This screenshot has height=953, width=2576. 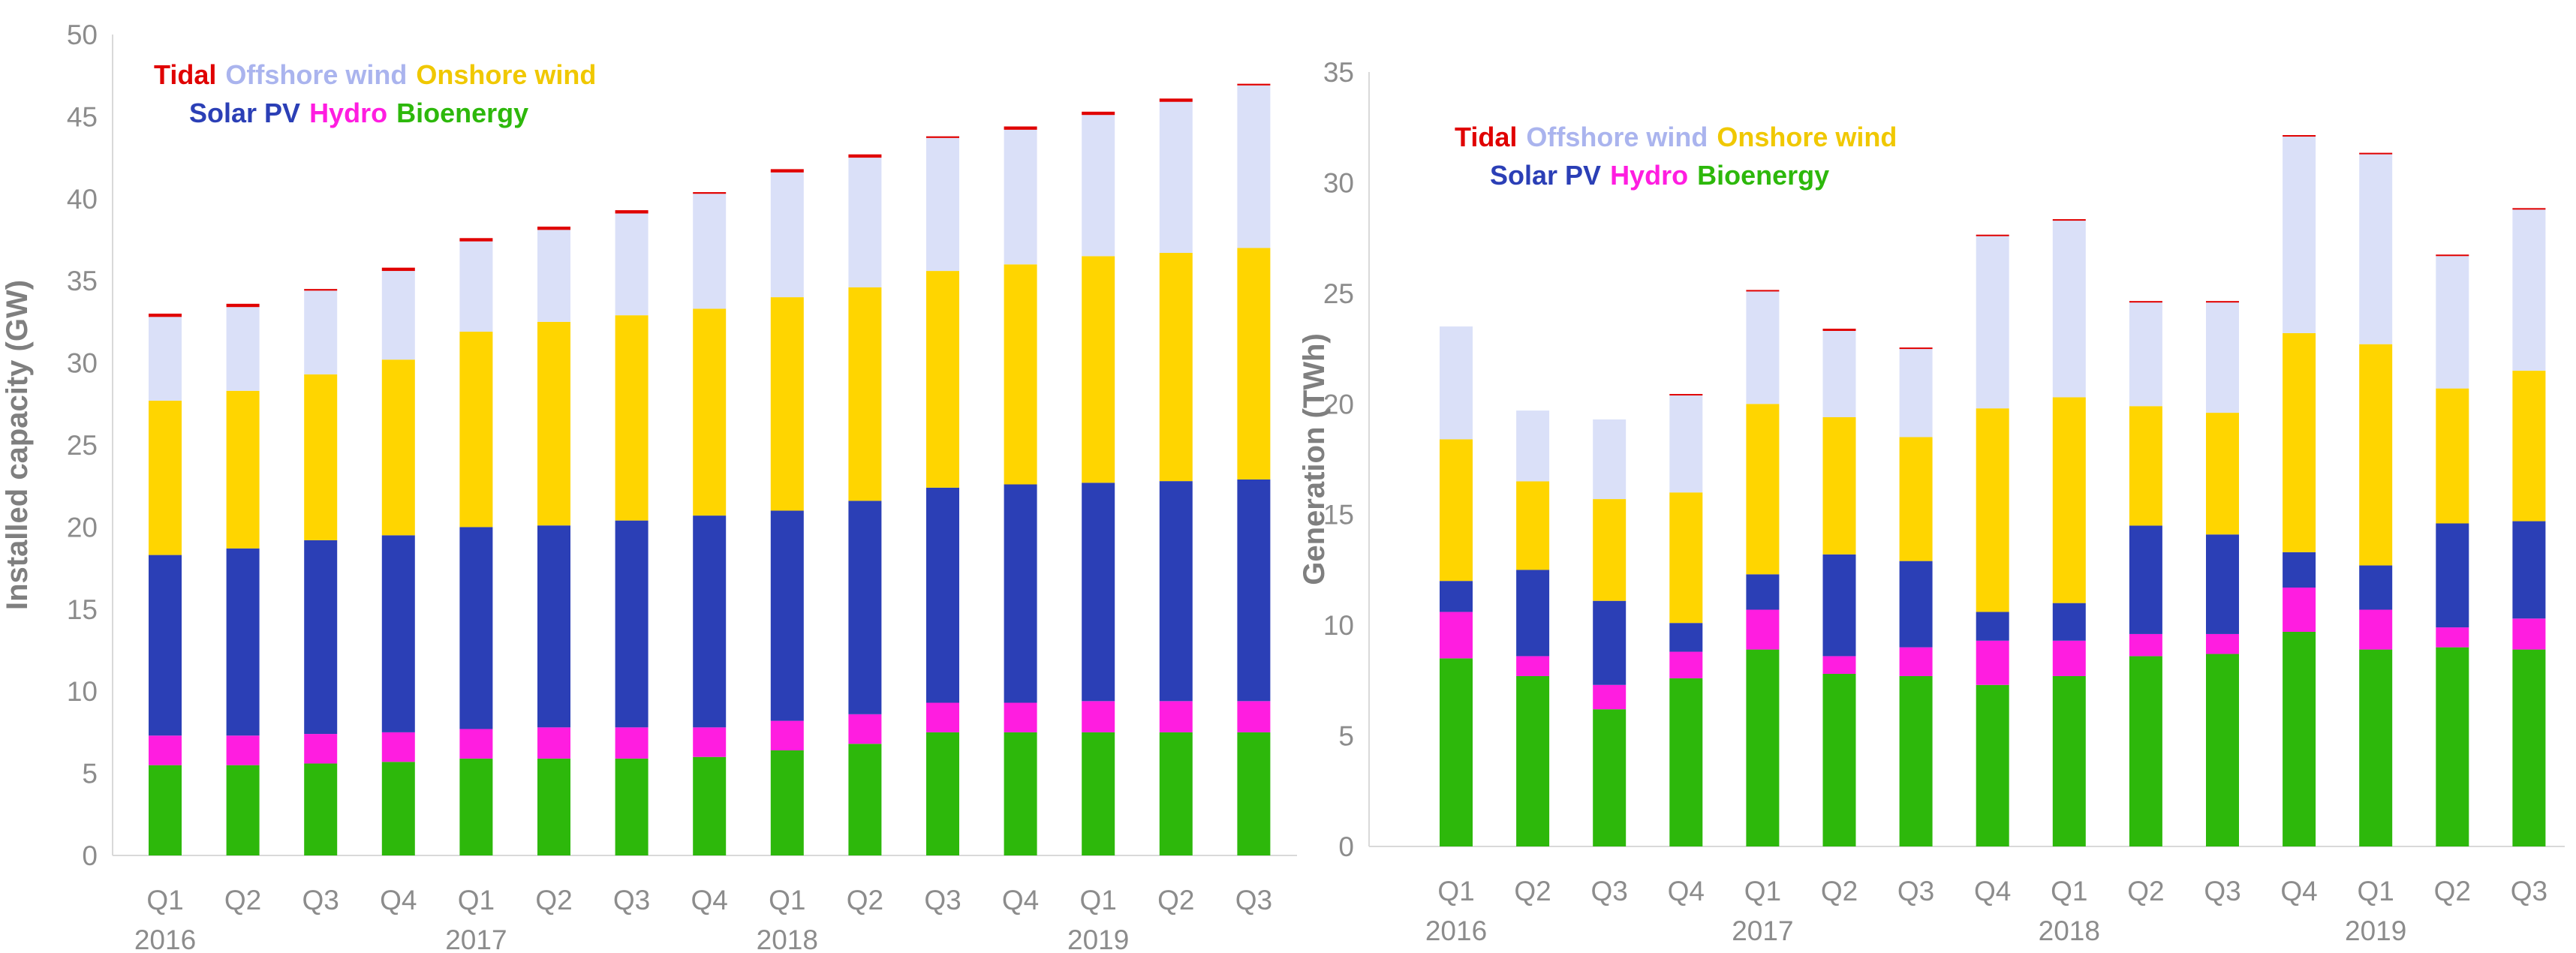 What do you see at coordinates (1338, 293) in the screenshot?
I see `y-tick-label: 25` at bounding box center [1338, 293].